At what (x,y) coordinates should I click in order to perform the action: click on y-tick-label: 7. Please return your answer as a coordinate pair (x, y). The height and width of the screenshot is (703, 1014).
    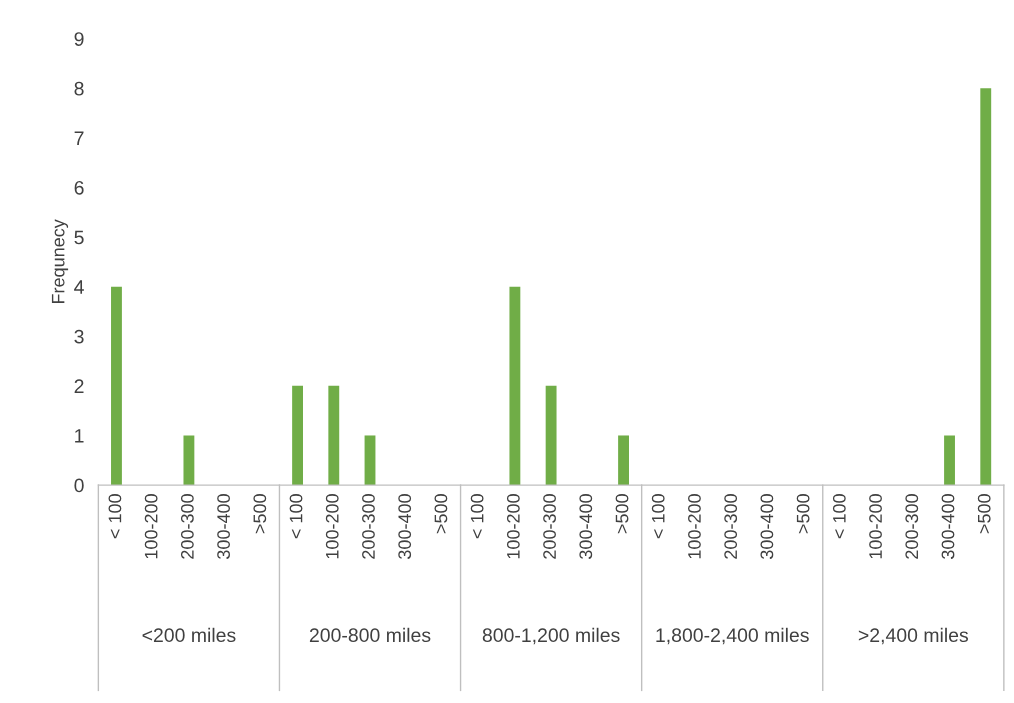
    Looking at the image, I should click on (79, 138).